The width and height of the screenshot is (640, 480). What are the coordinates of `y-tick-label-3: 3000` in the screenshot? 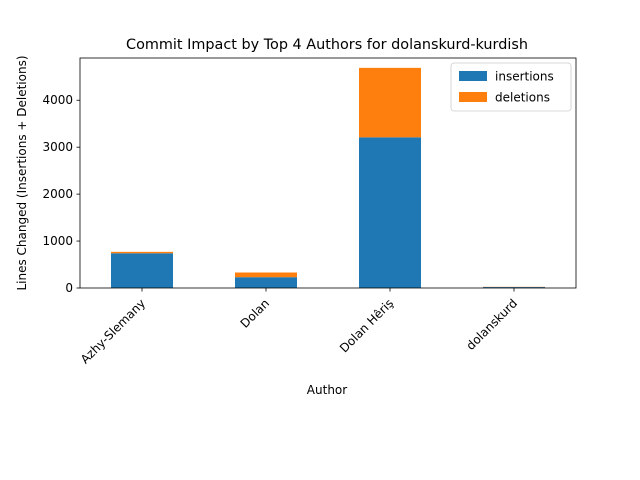 It's located at (57, 147).